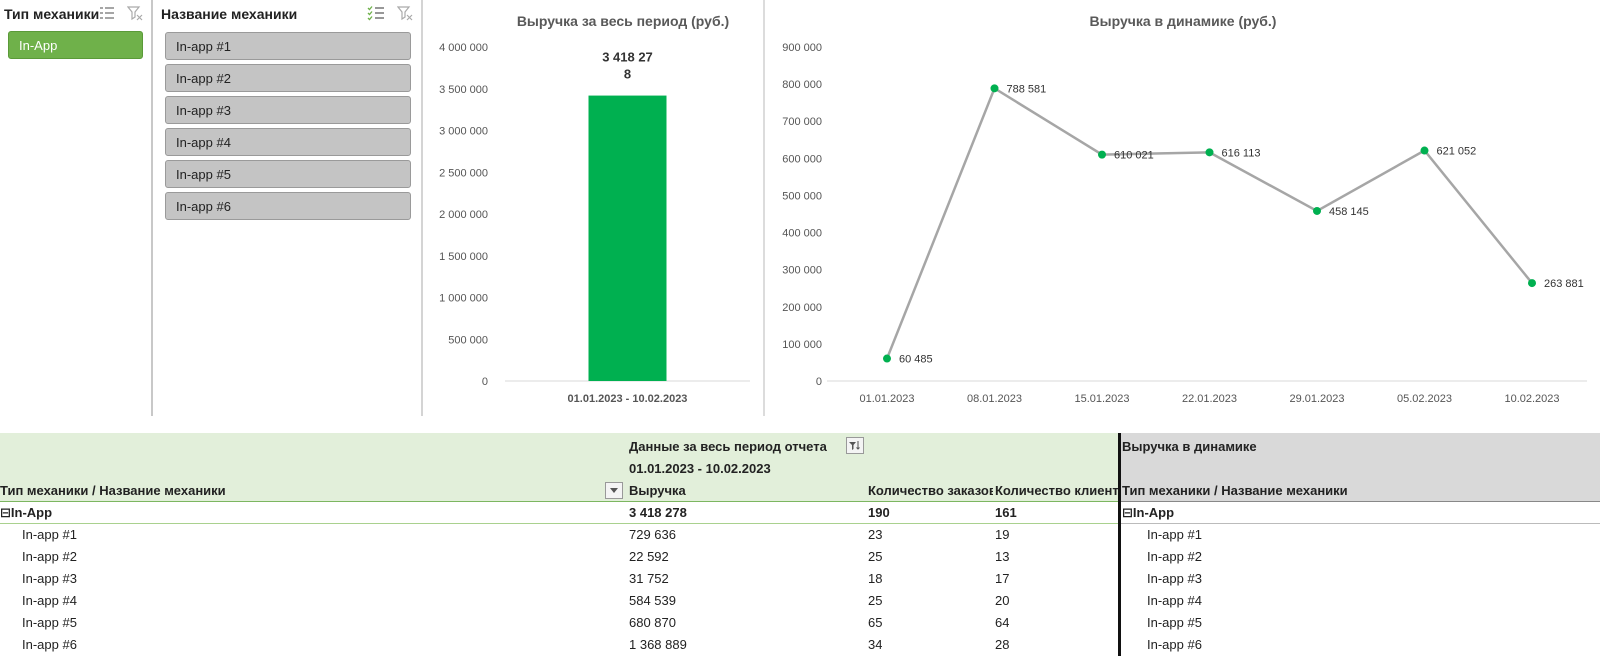  I want to click on bar, so click(627, 238).